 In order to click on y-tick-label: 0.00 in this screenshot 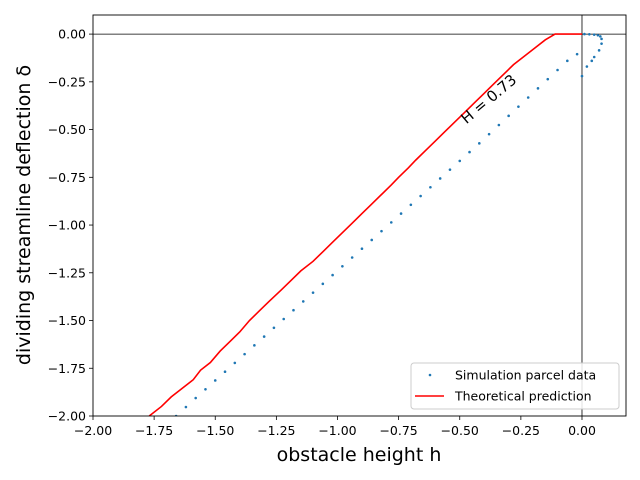, I will do `click(72, 34)`.